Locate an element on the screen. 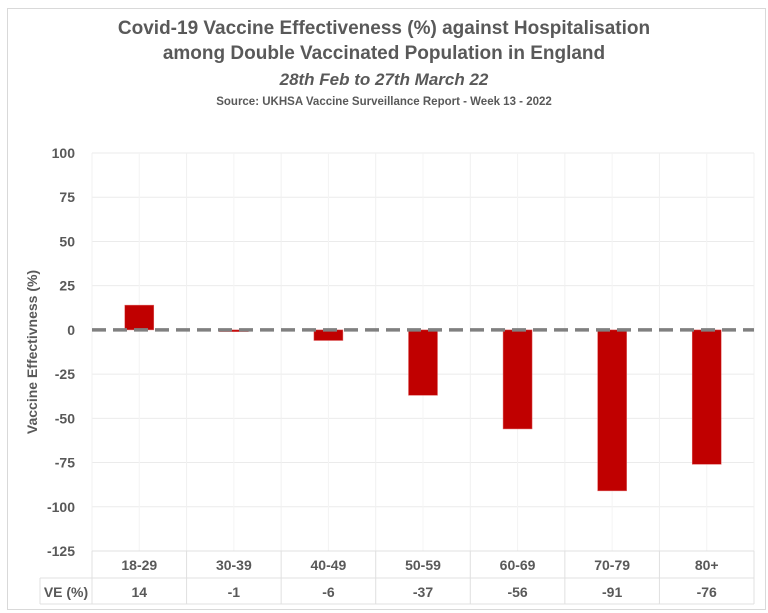 The image size is (768, 613). bar-80+ is located at coordinates (706, 397).